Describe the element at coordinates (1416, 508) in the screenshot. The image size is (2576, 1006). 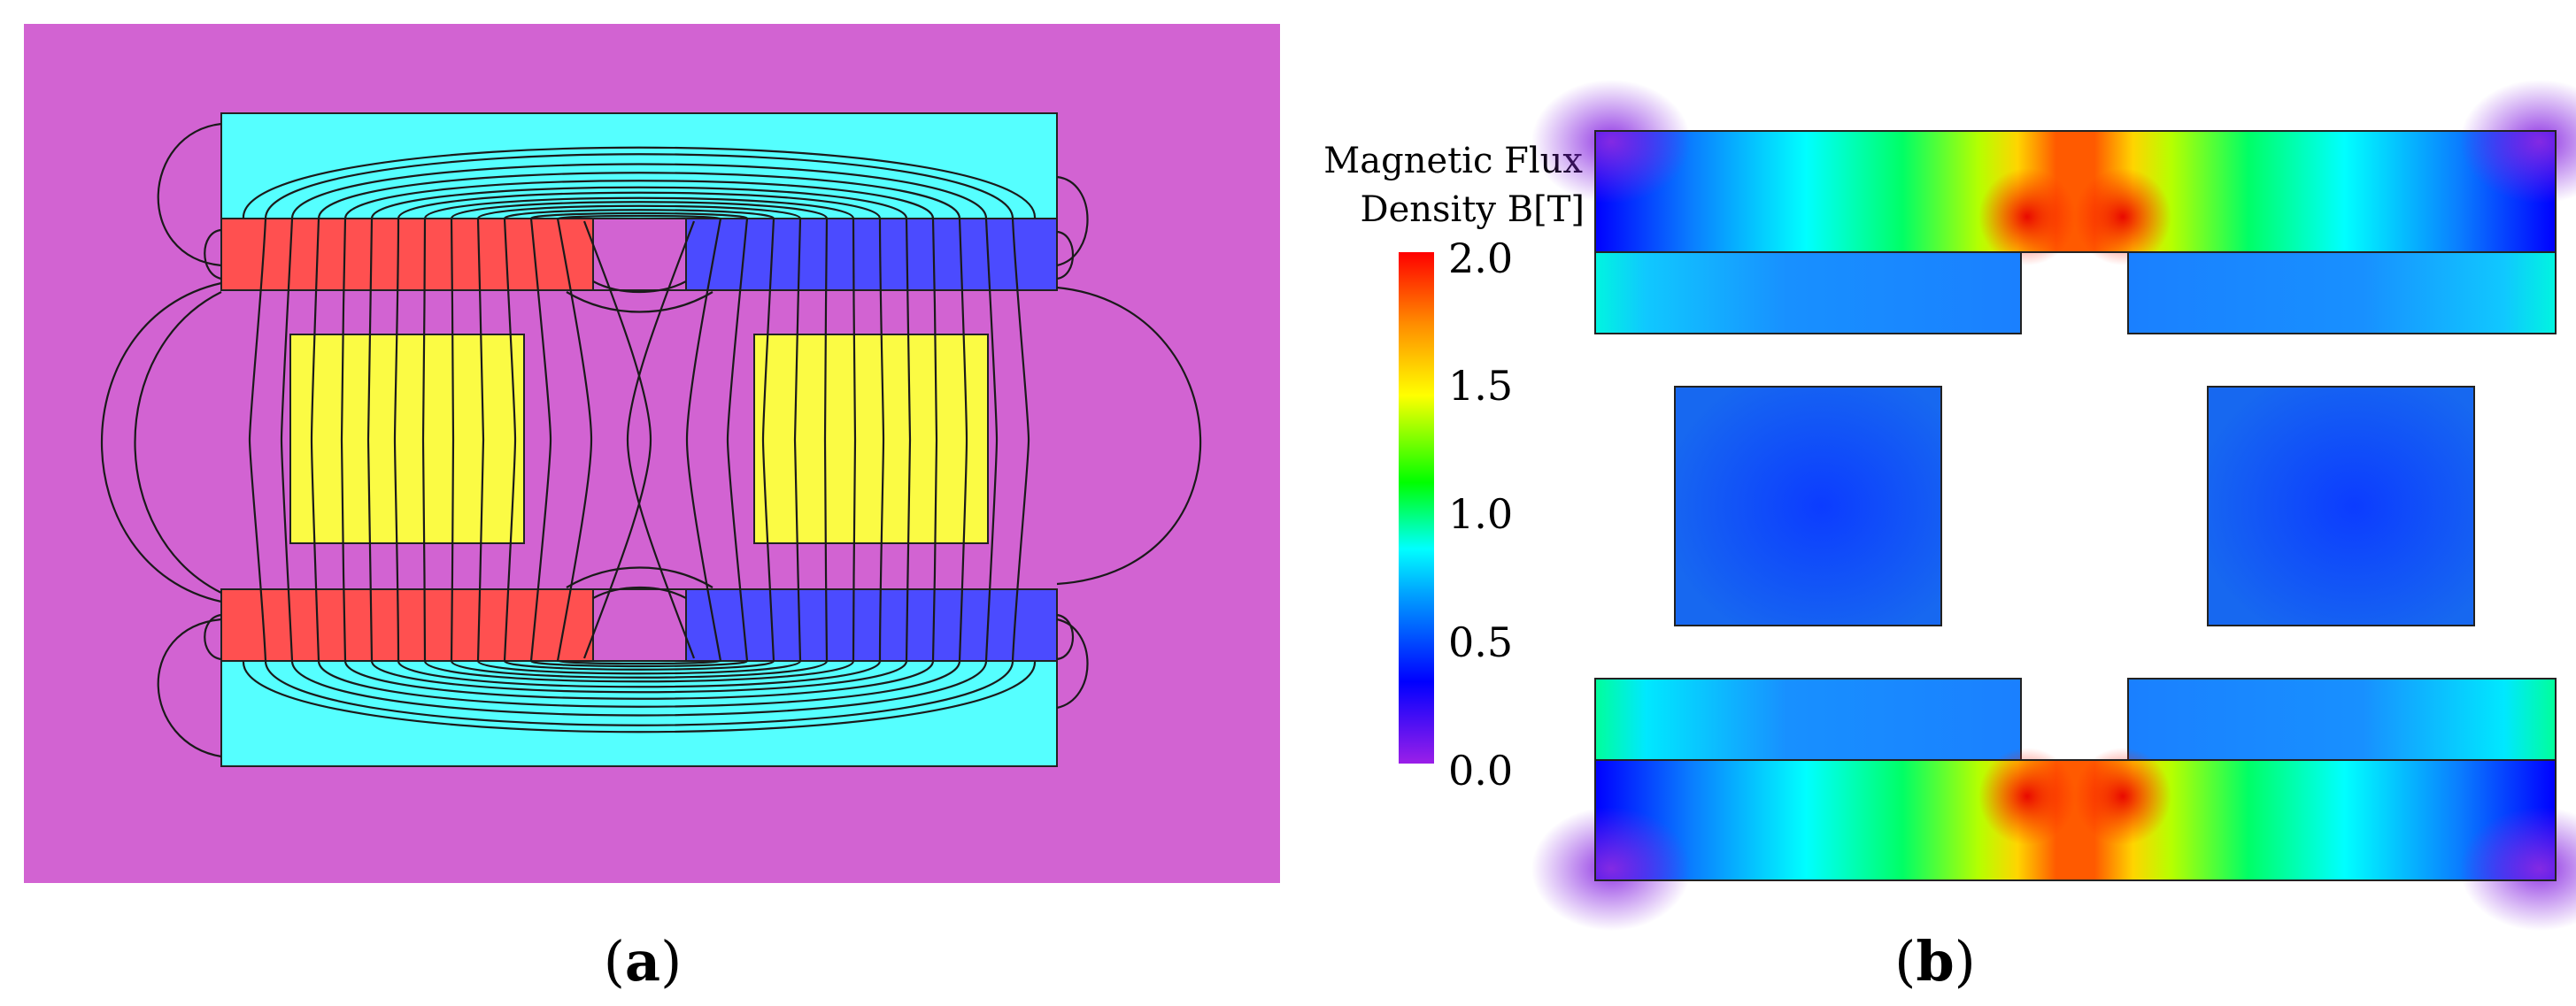
I see `colorbar` at that location.